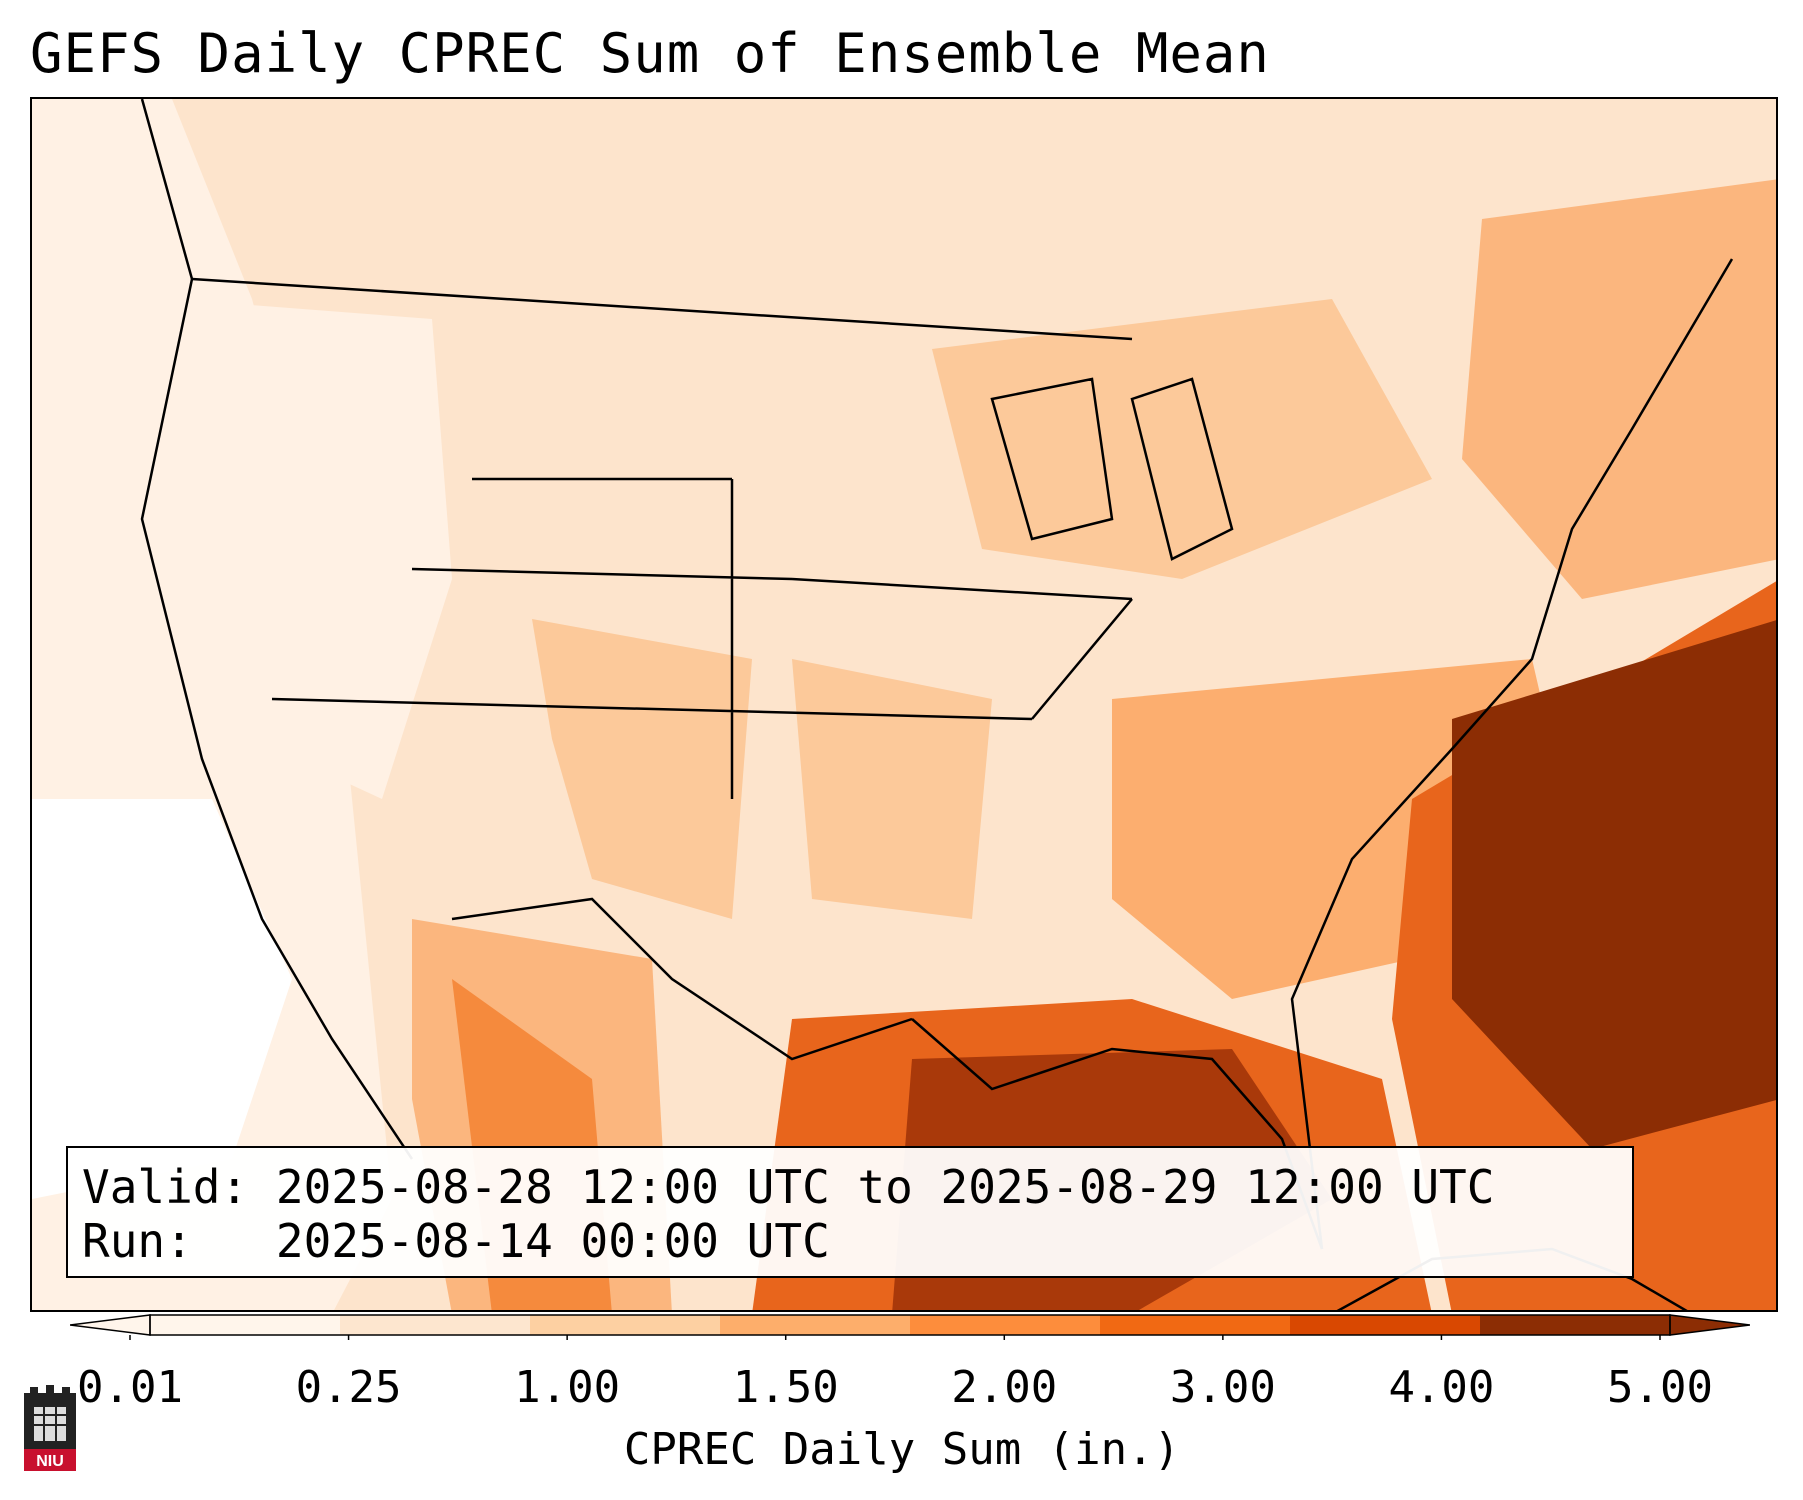 Image resolution: width=1803 pixels, height=1500 pixels. I want to click on colorbar-tick-label: 3.00, so click(1222, 1387).